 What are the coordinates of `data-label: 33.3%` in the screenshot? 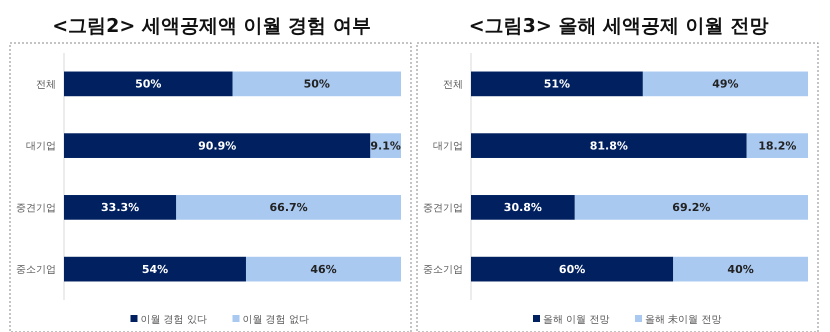 It's located at (120, 207).